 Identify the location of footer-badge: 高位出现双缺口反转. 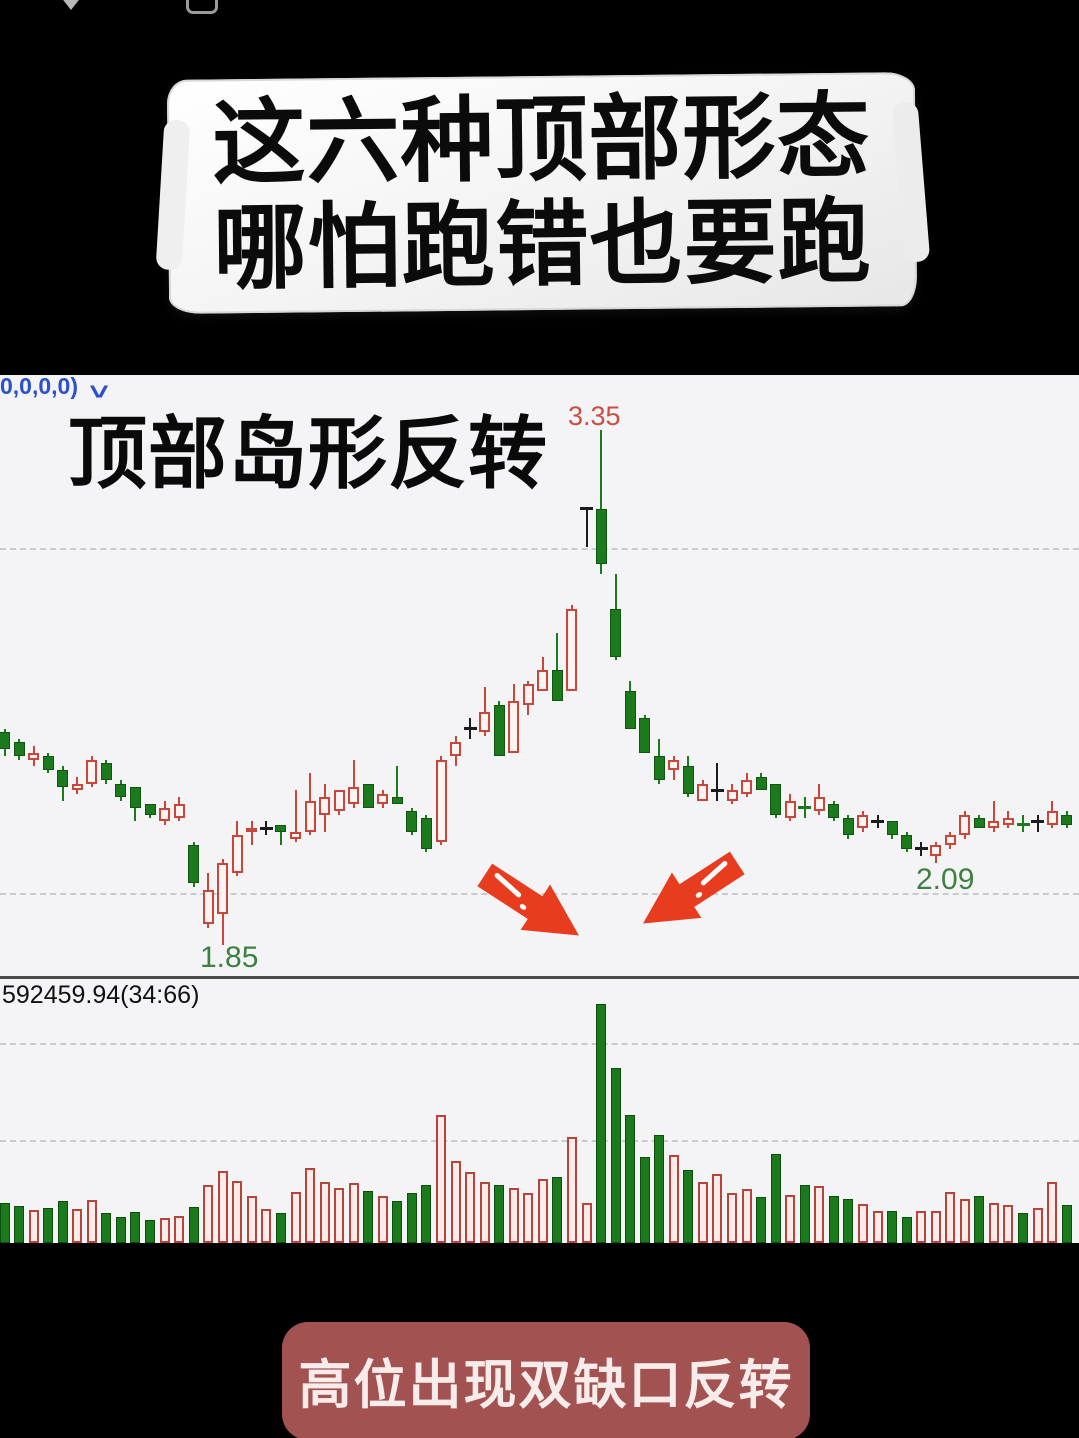
(546, 1380).